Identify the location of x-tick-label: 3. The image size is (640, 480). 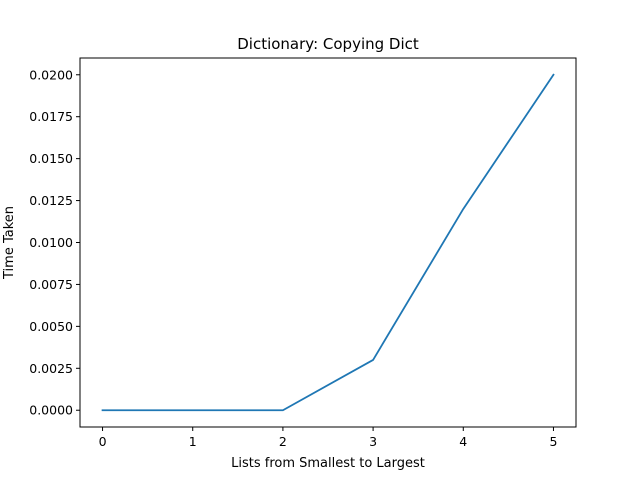
(373, 441).